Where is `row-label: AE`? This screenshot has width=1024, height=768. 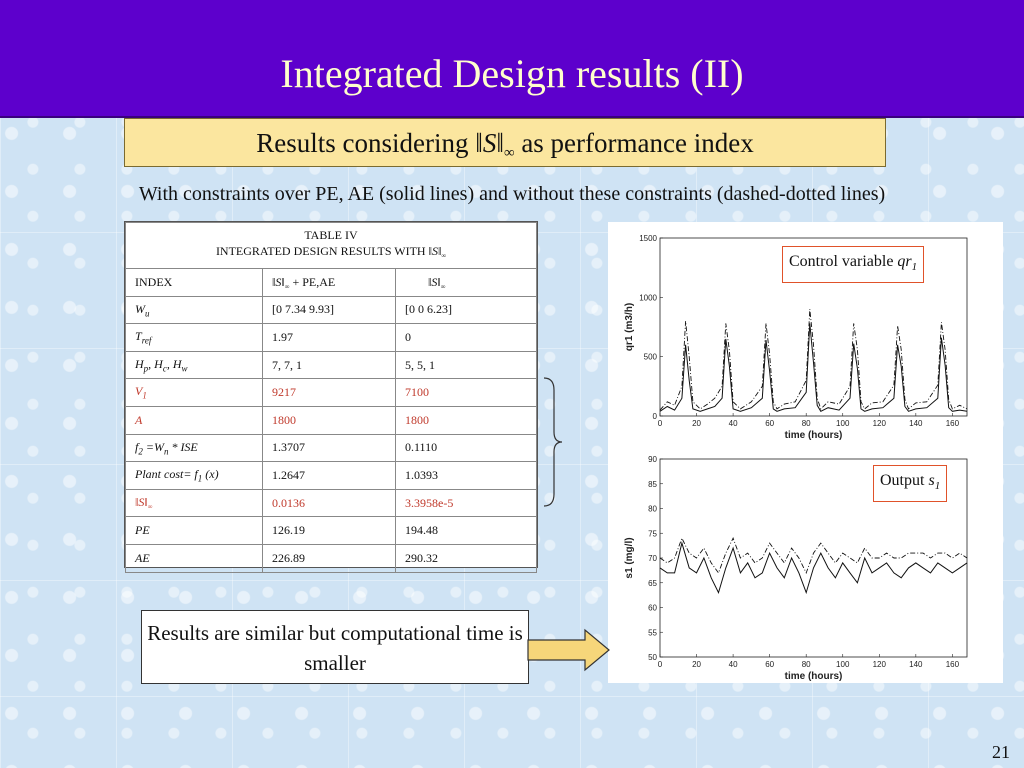
row-label: AE is located at coordinates (194, 558).